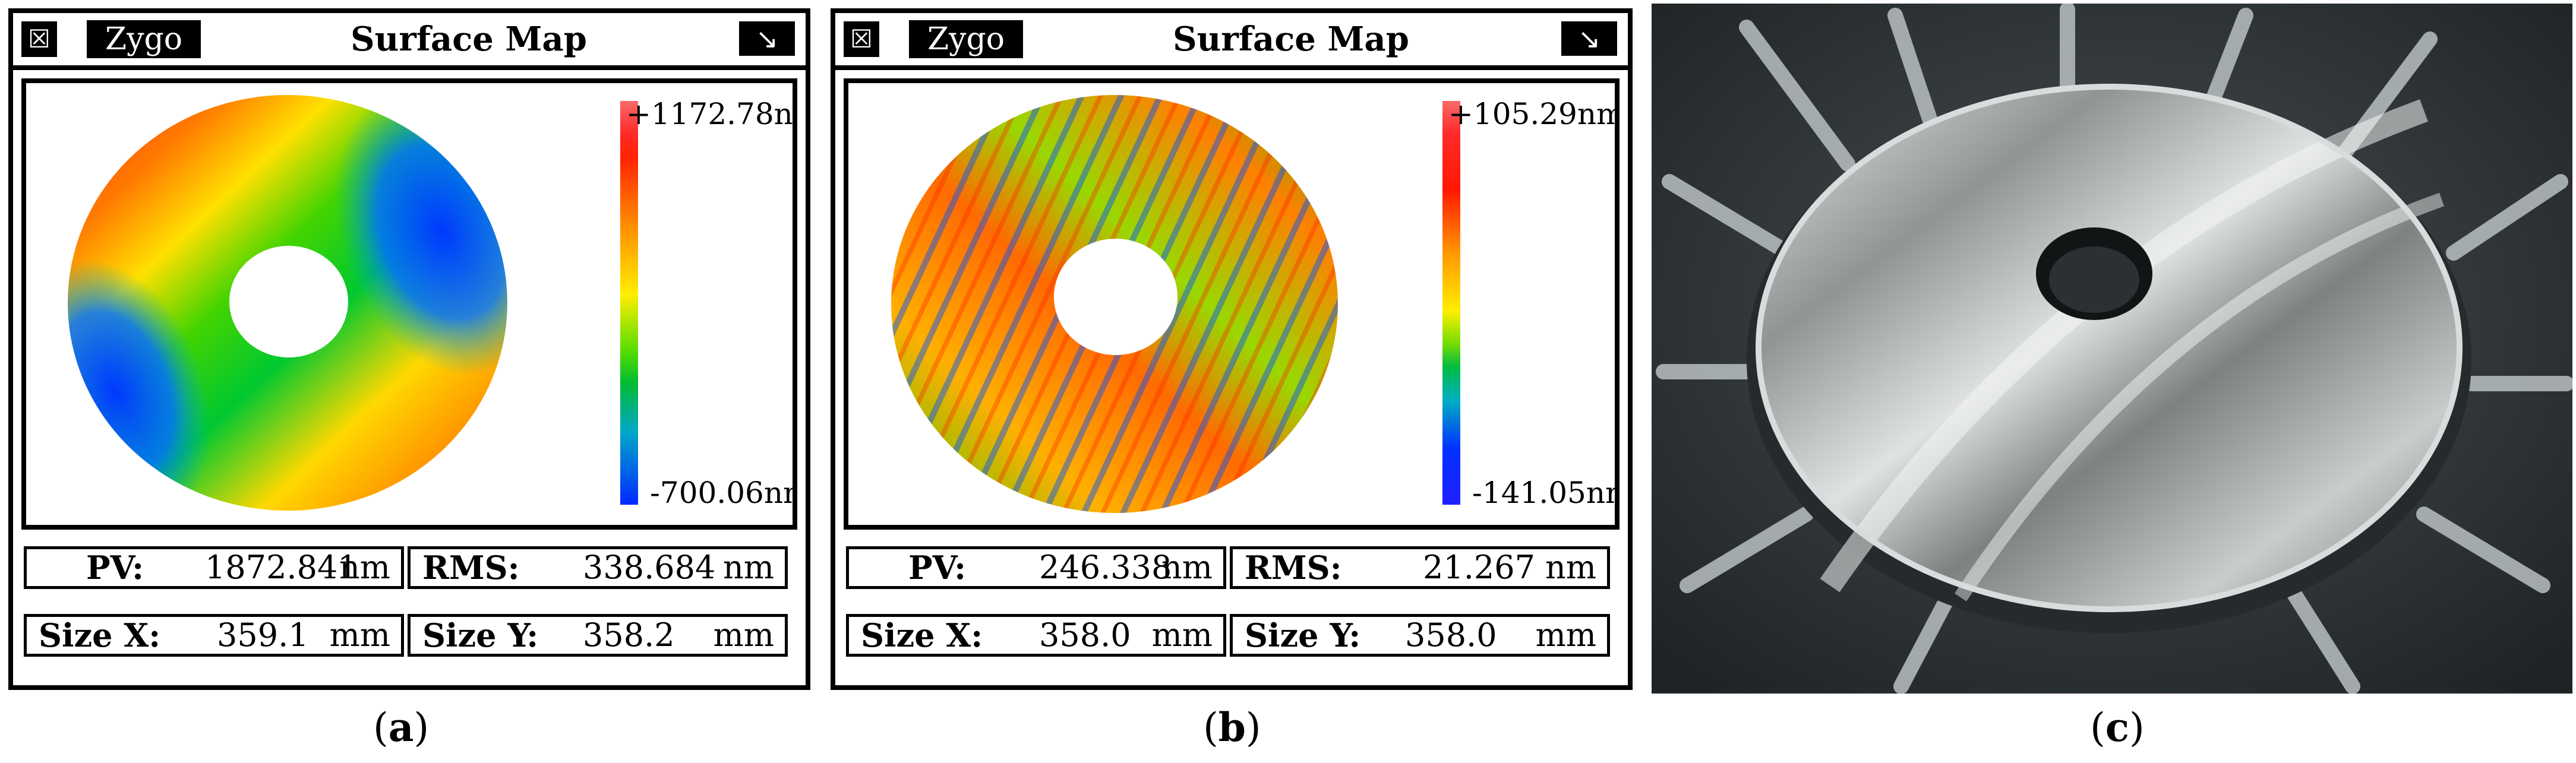 This screenshot has height=763, width=2576. What do you see at coordinates (1420, 635) in the screenshot?
I see `size-y-readout: Size Y: 358.0 mm` at bounding box center [1420, 635].